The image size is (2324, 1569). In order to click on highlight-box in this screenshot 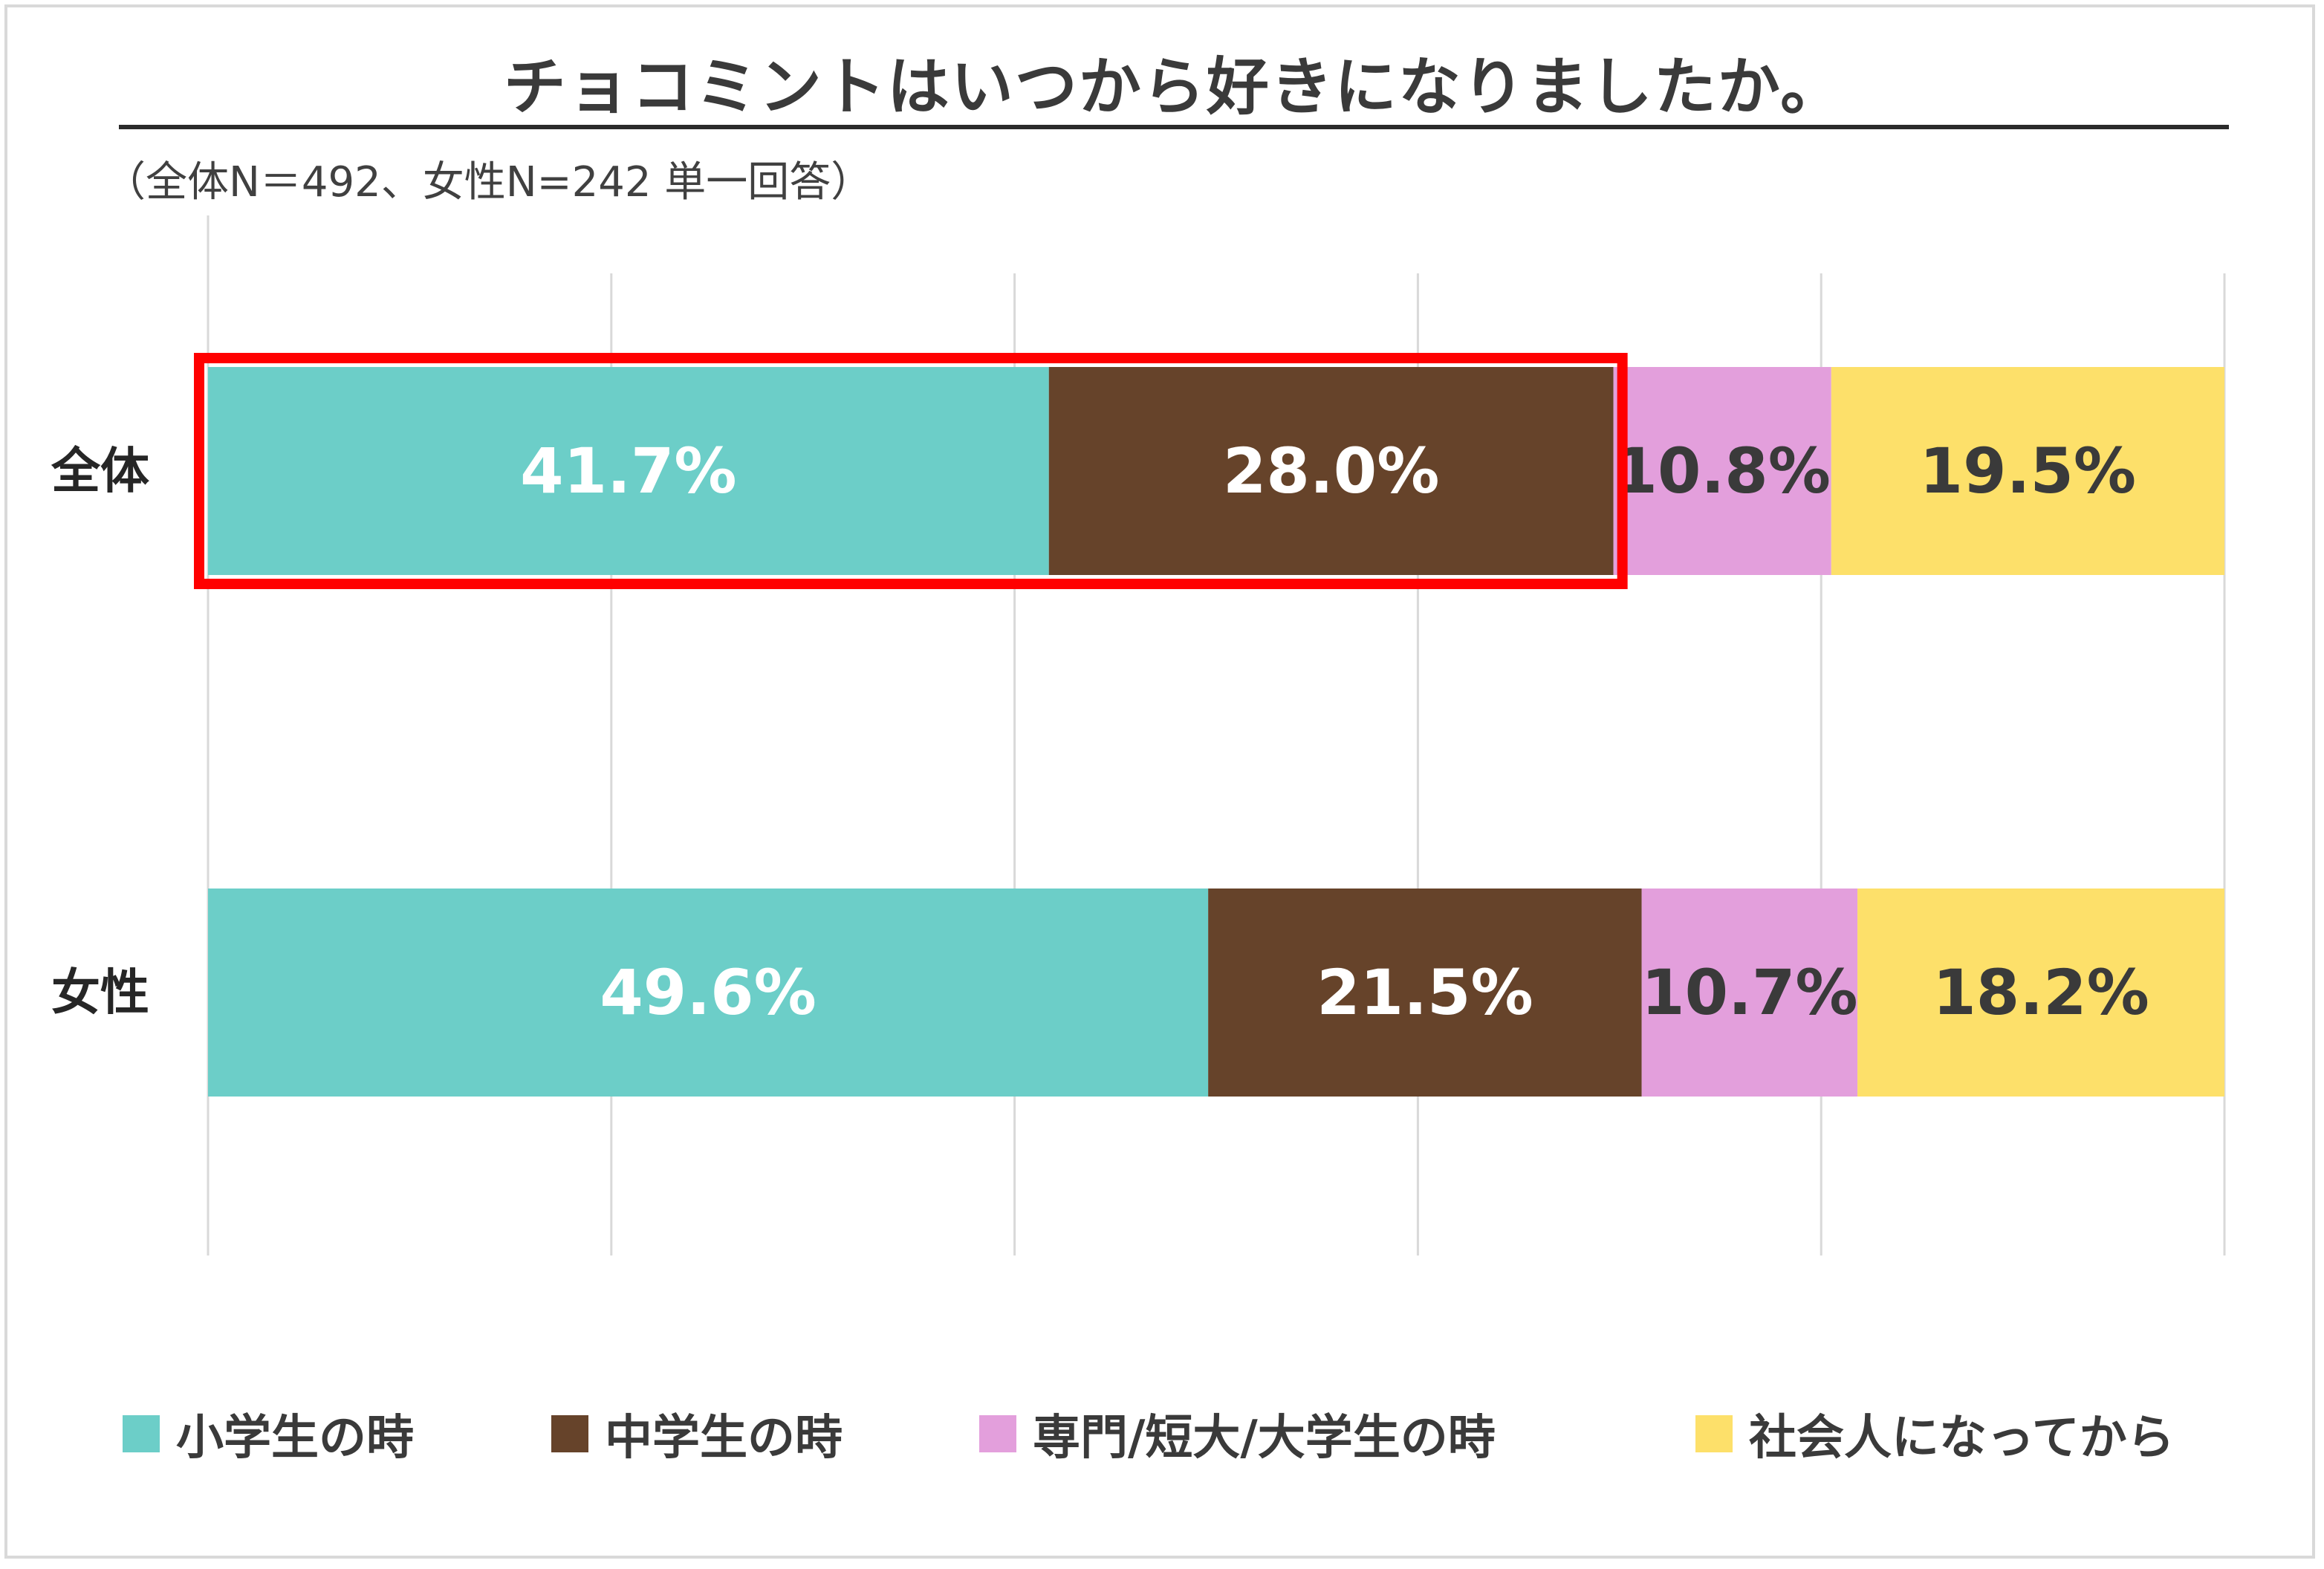, I will do `click(911, 471)`.